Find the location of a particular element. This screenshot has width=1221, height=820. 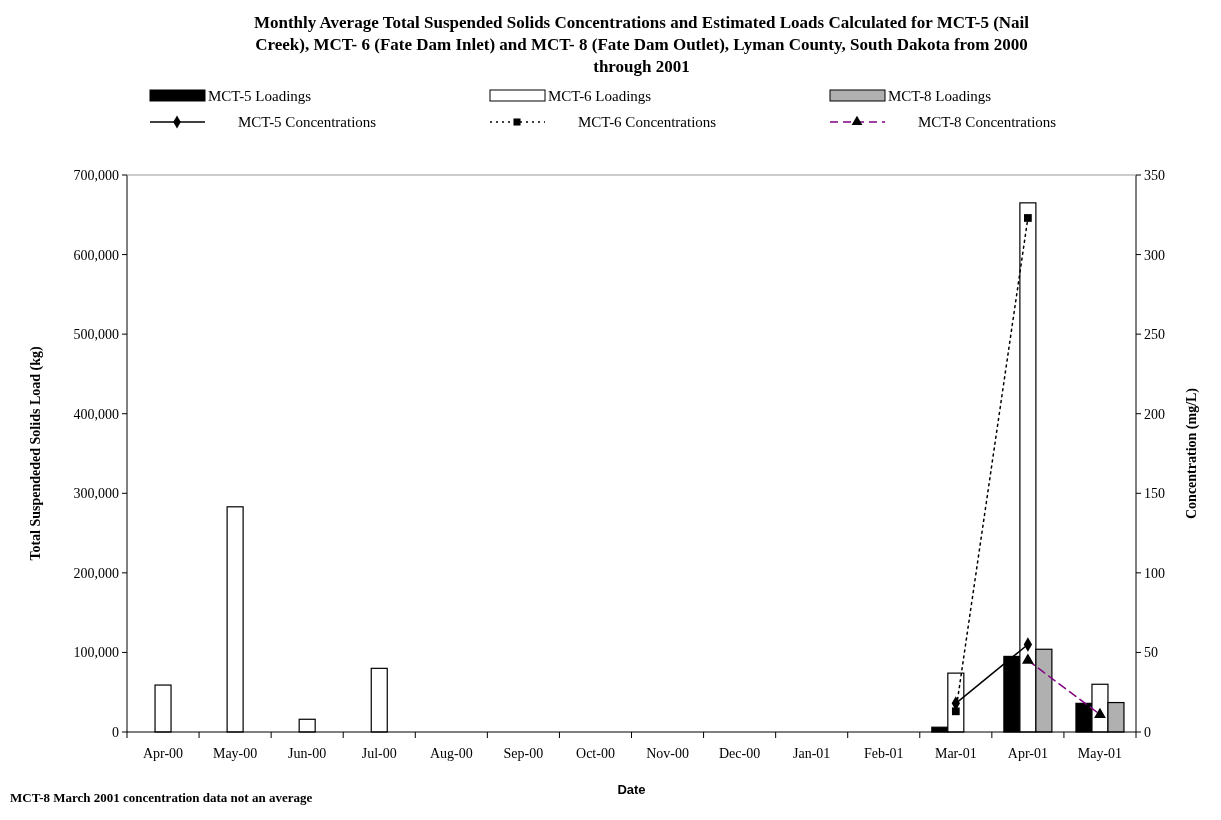

y2-tick-label: 350 is located at coordinates (1154, 175).